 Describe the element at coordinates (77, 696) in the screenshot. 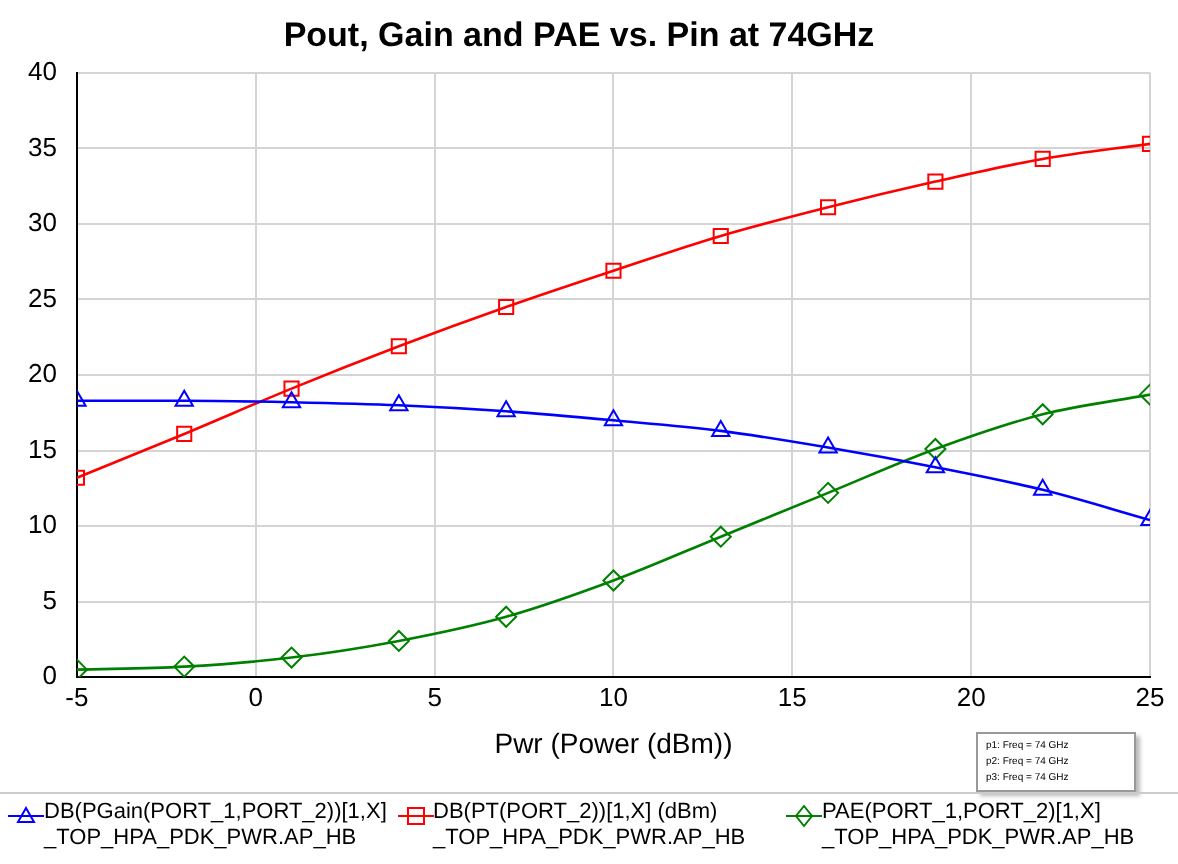

I see `x-tick-label: -5` at that location.